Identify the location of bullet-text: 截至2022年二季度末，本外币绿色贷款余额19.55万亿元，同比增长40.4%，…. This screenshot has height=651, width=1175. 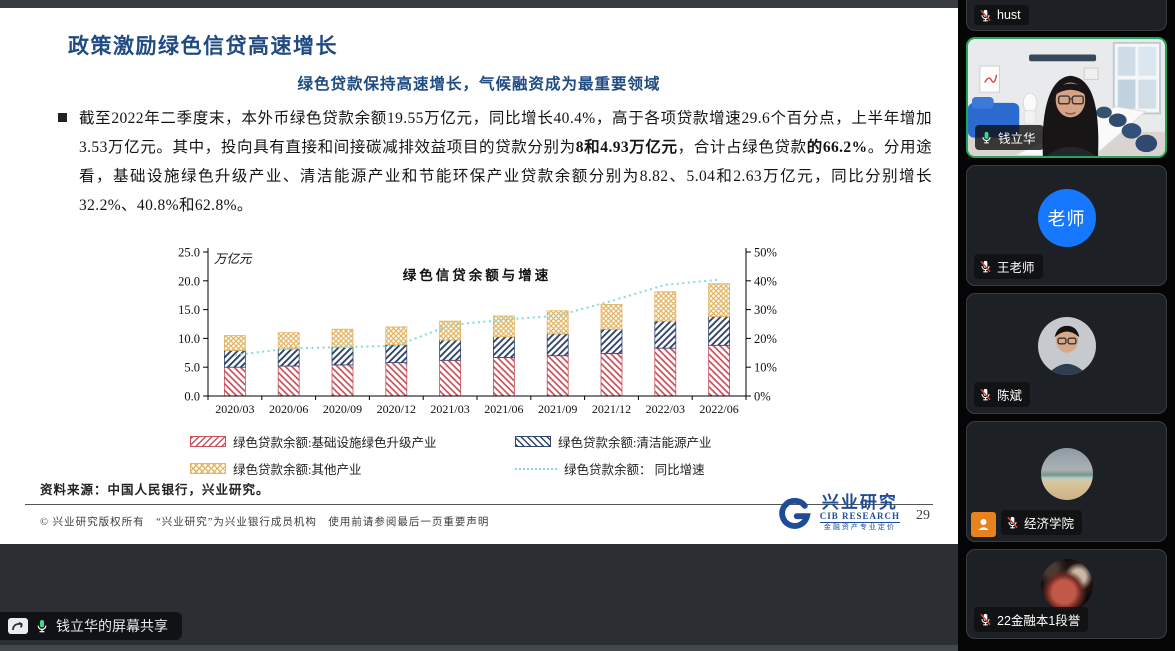
(505, 162).